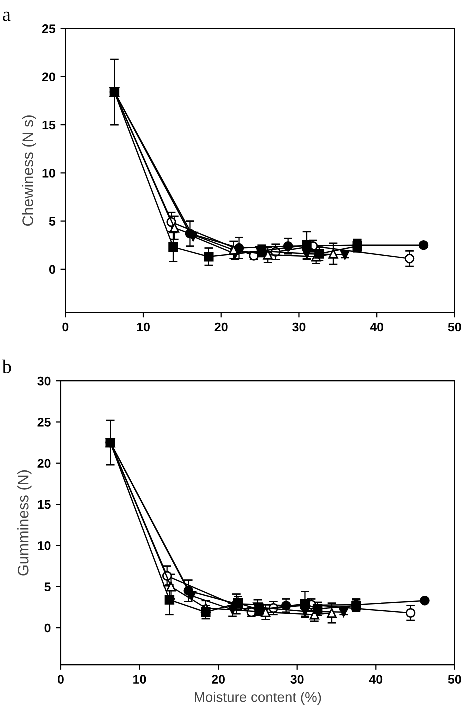  Describe the element at coordinates (7, 367) in the screenshot. I see `chart-title: b` at that location.